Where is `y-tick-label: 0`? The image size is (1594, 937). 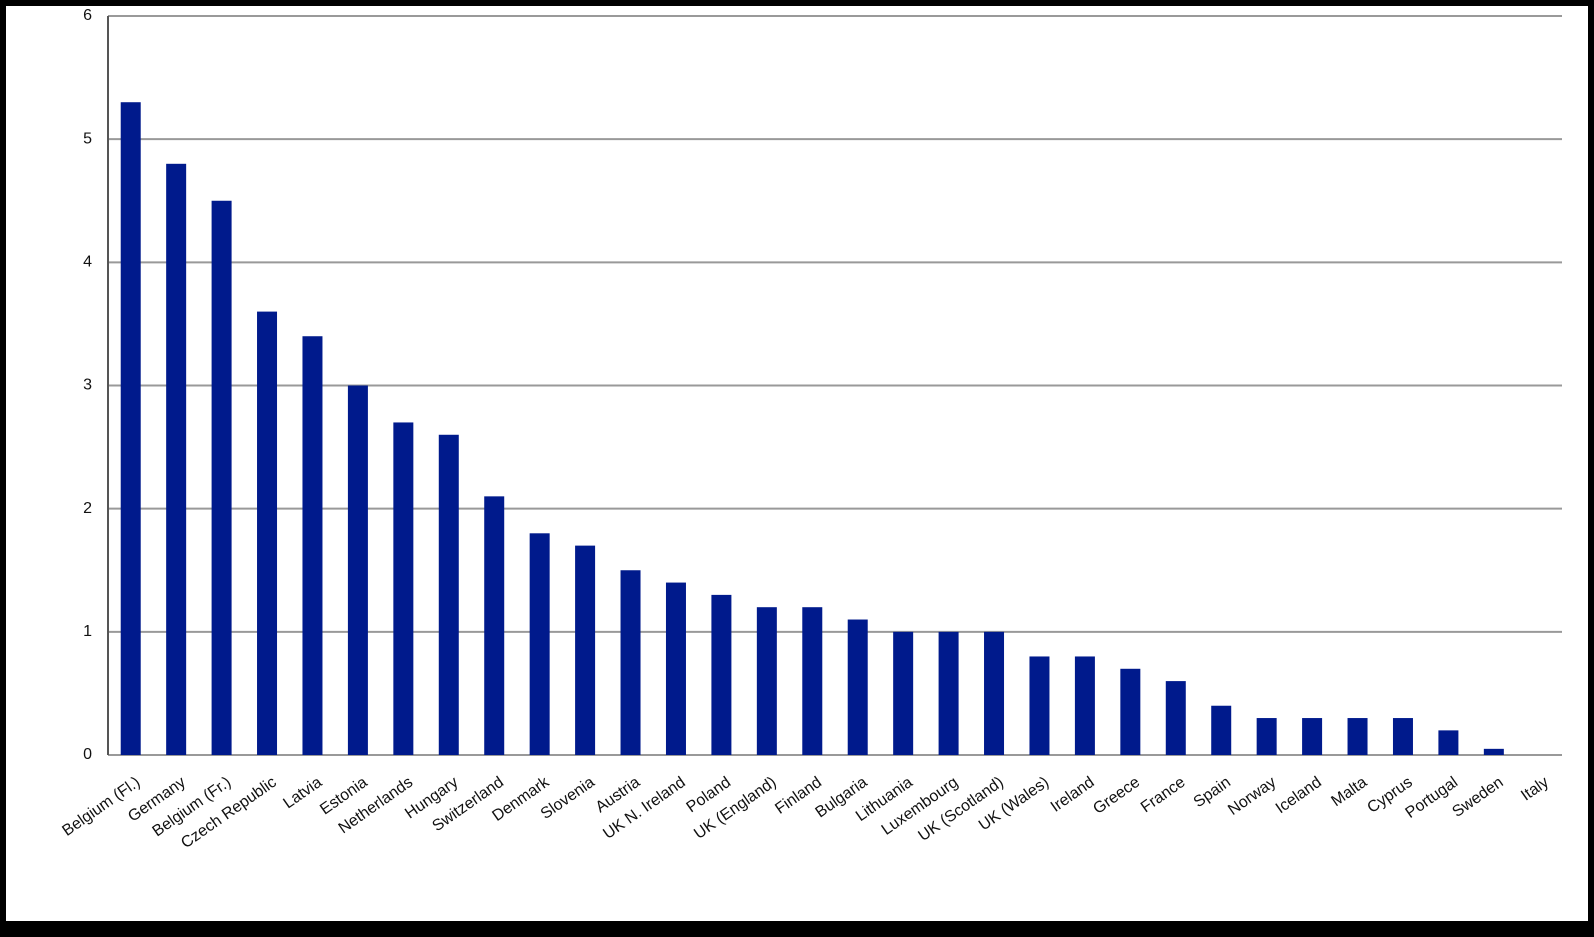 y-tick-label: 0 is located at coordinates (87, 754).